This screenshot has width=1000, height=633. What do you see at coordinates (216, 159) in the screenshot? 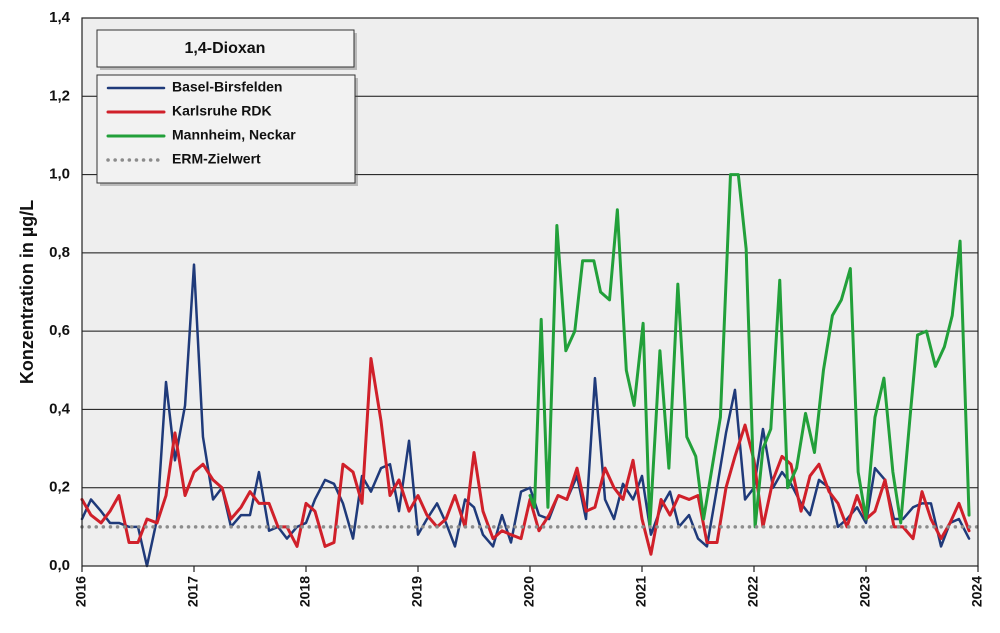
I see `legend-label: ERM-Zielwert` at bounding box center [216, 159].